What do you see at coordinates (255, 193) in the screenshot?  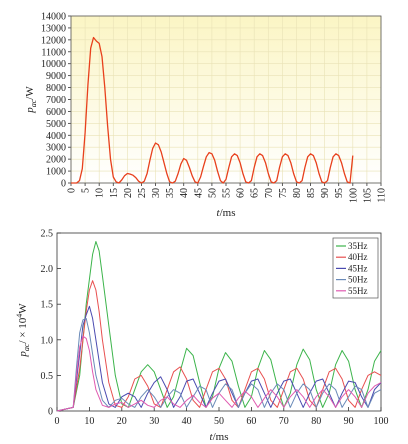 I see `x-tick-label: 65` at bounding box center [255, 193].